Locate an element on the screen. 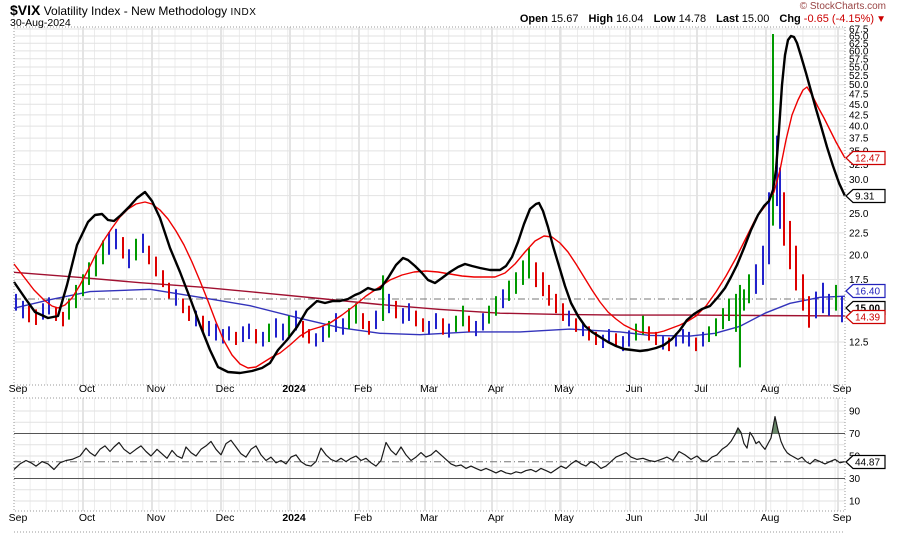 This screenshot has height=534, width=900. price-tag-label: 15.00 is located at coordinates (867, 309).